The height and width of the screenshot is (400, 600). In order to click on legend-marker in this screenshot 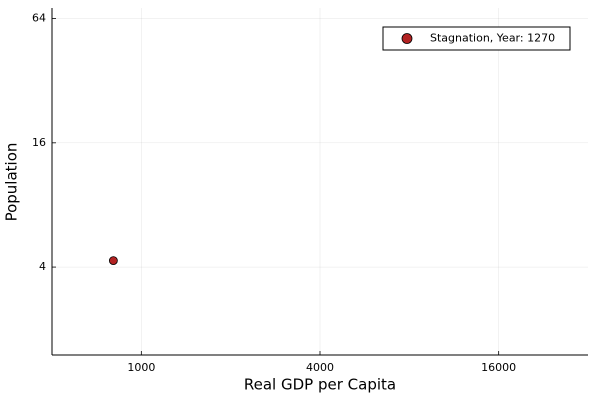, I will do `click(407, 38)`.